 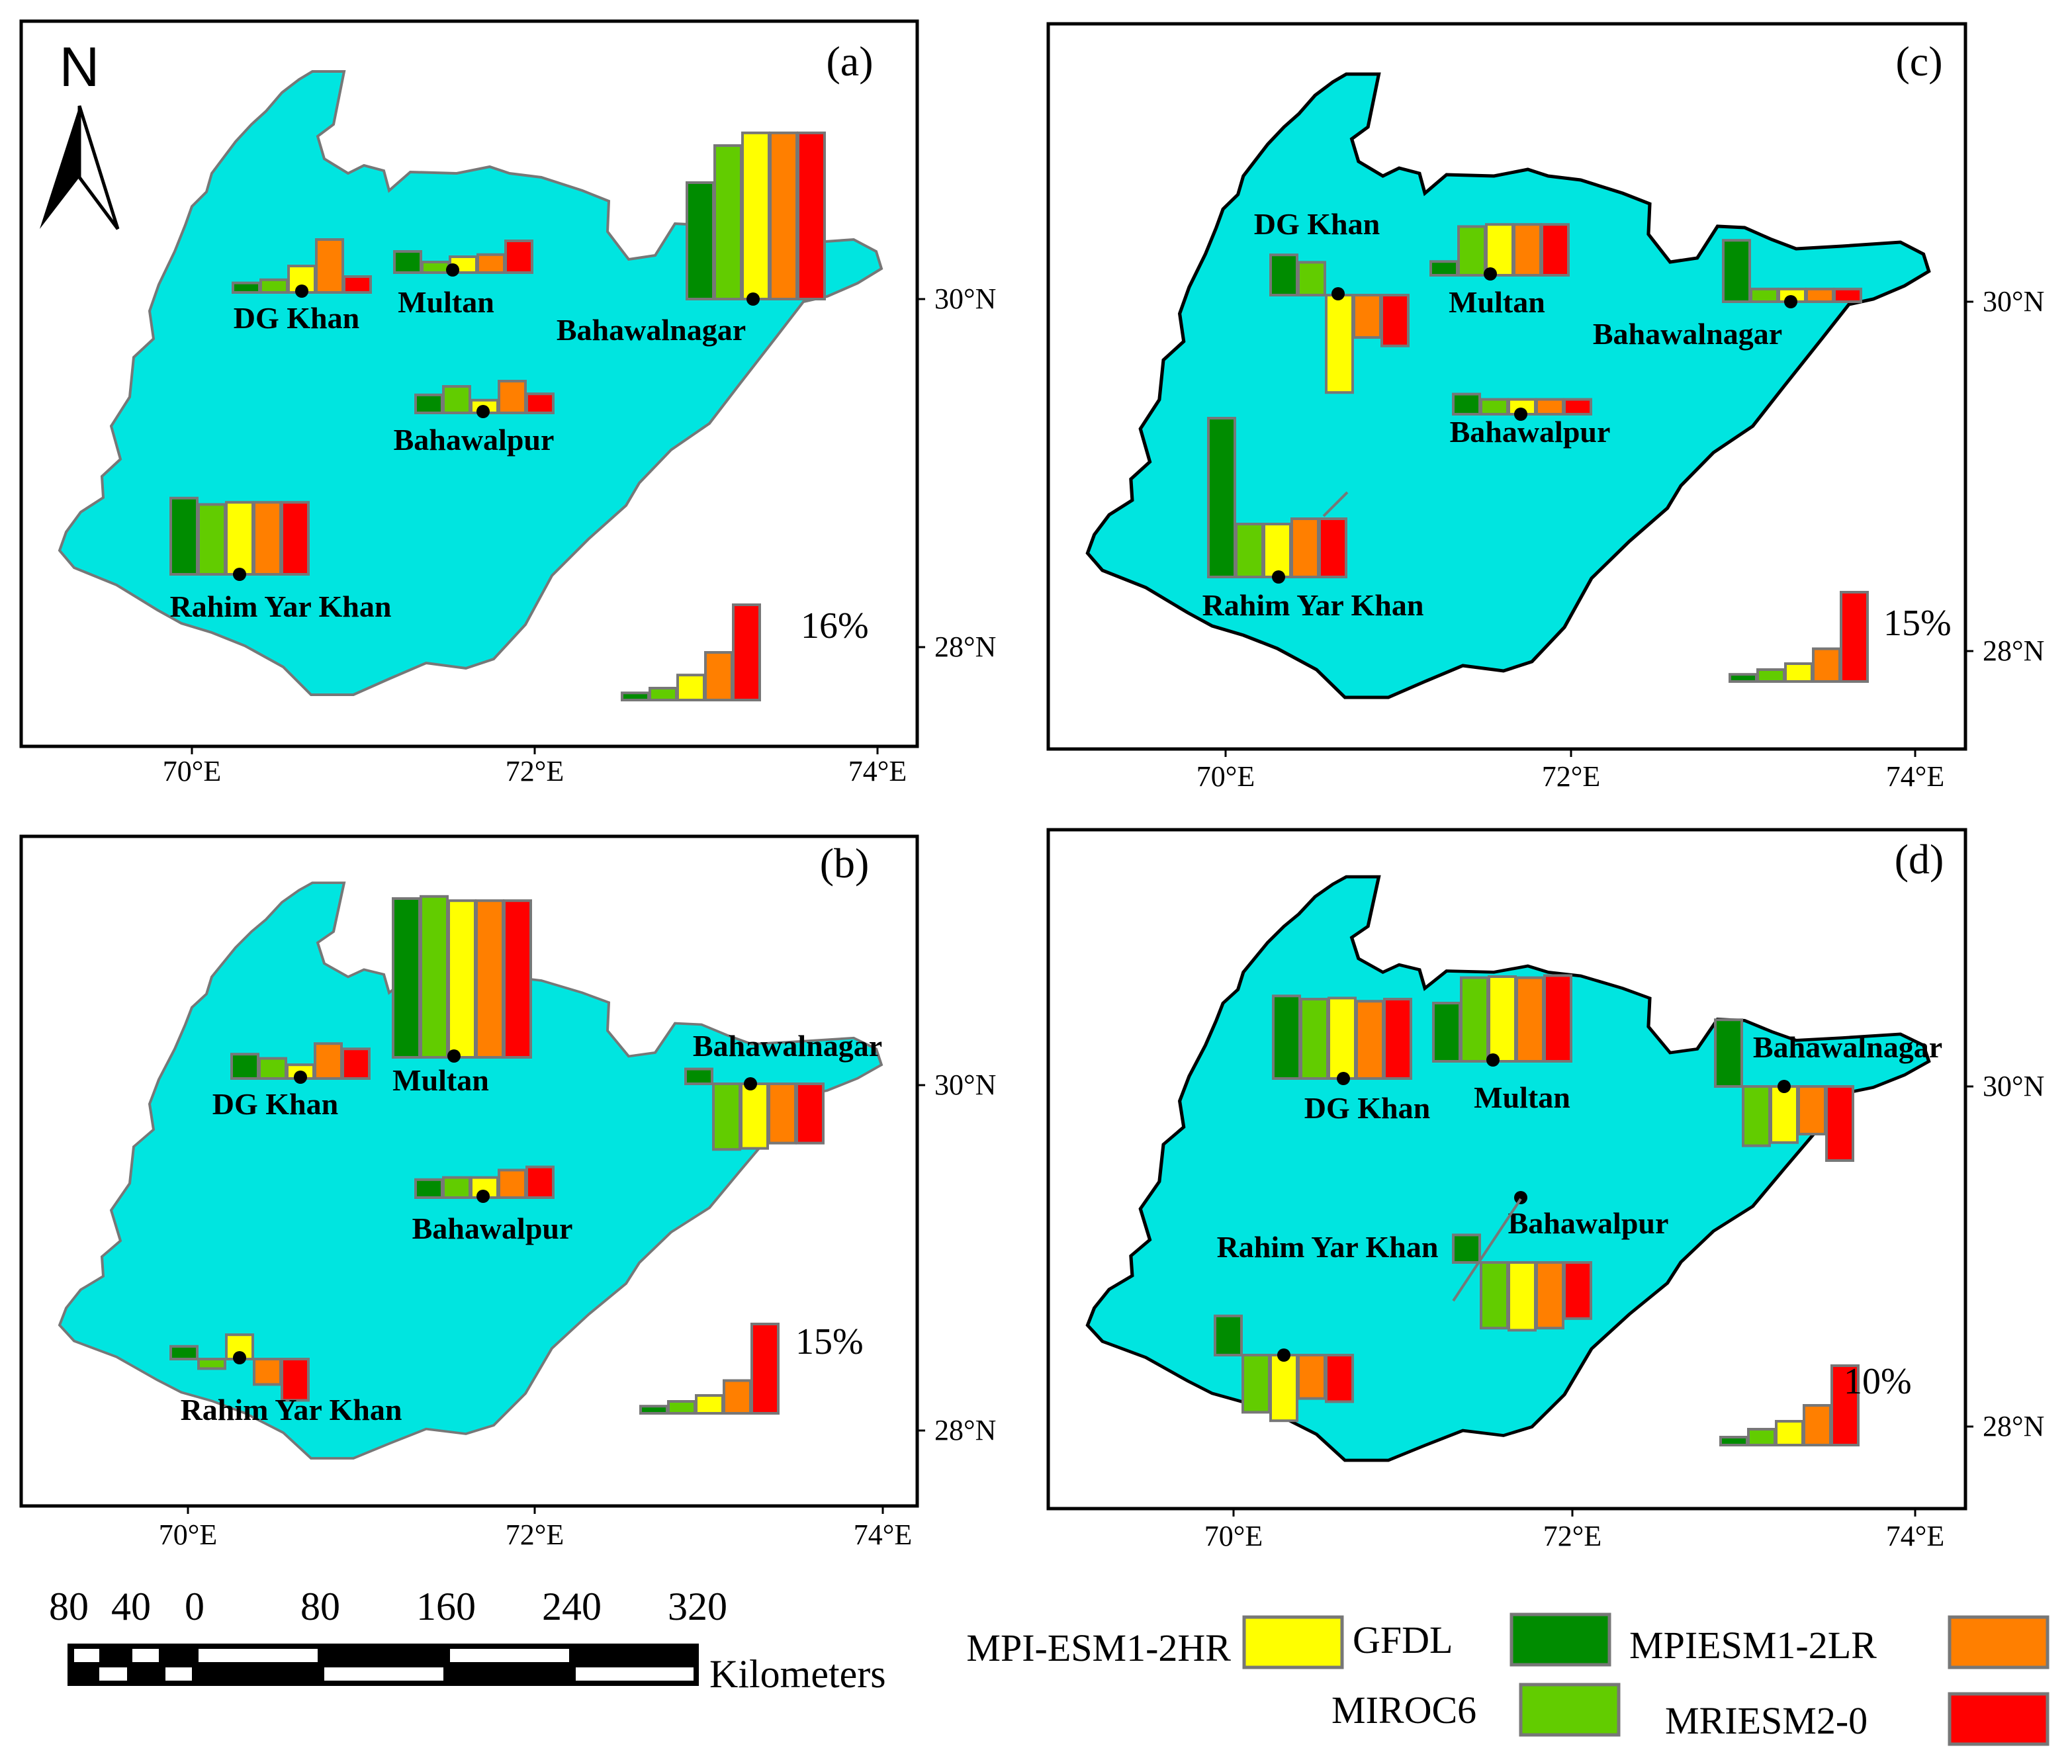 I want to click on panel-label: (a), so click(x=849, y=62).